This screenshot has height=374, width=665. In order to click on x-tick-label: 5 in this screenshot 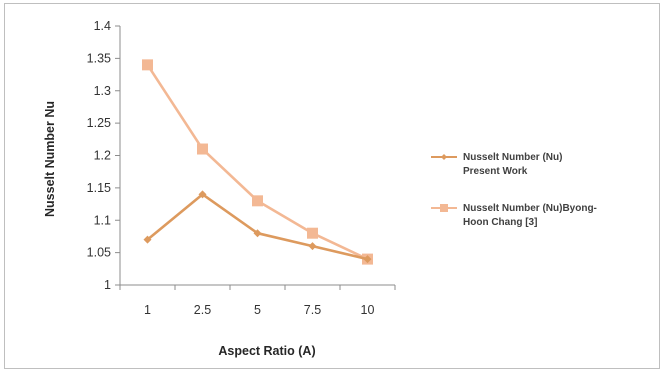, I will do `click(257, 310)`.